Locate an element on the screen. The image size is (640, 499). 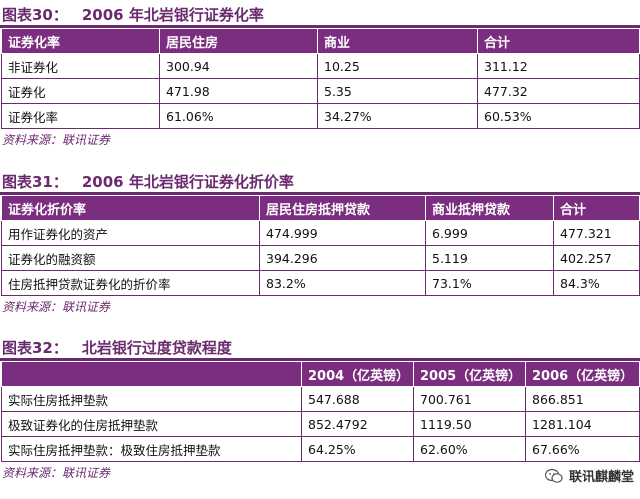
table-cell: 67.66% is located at coordinates (582, 449).